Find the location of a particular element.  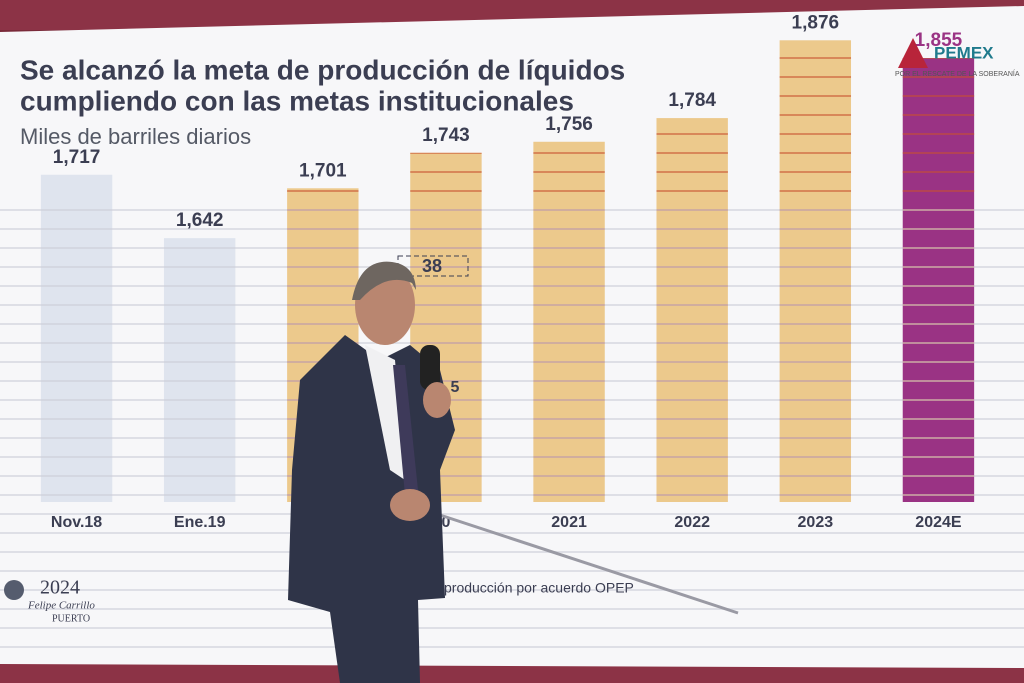

chart-title: cumpliendo con las metas institucionales is located at coordinates (297, 100).